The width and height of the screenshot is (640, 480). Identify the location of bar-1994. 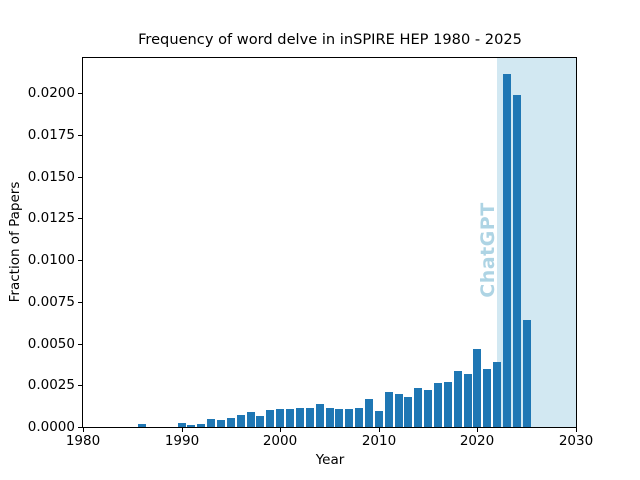
(221, 423).